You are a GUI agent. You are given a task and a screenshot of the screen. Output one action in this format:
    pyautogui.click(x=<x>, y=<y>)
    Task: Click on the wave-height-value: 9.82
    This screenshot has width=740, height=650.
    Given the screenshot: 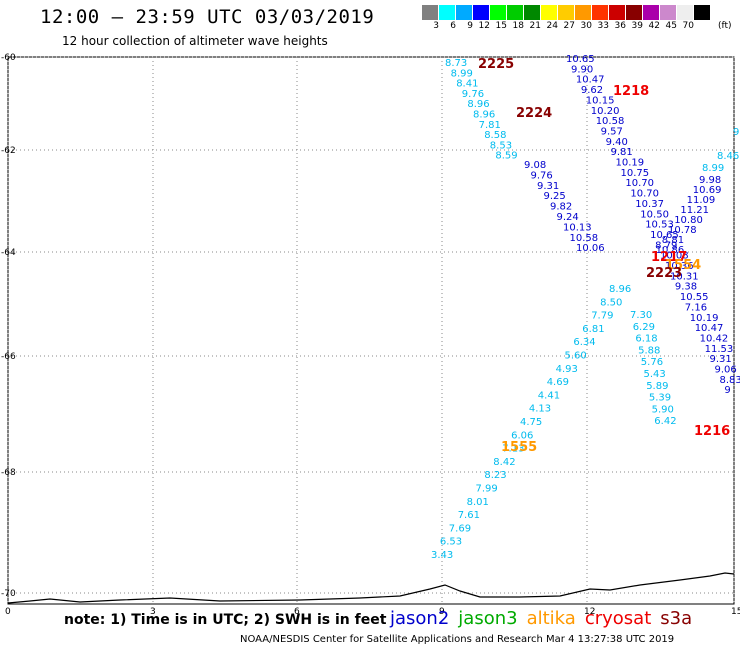 What is the action you would take?
    pyautogui.click(x=561, y=207)
    